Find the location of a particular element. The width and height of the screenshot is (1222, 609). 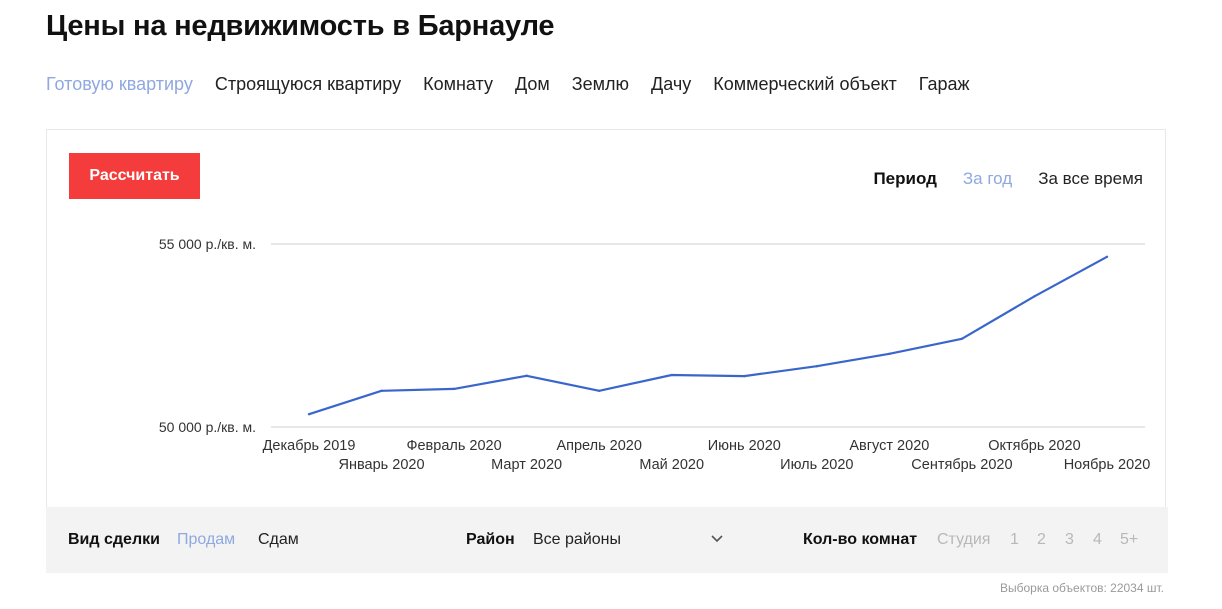

tab-dacha: Дачу is located at coordinates (671, 84).